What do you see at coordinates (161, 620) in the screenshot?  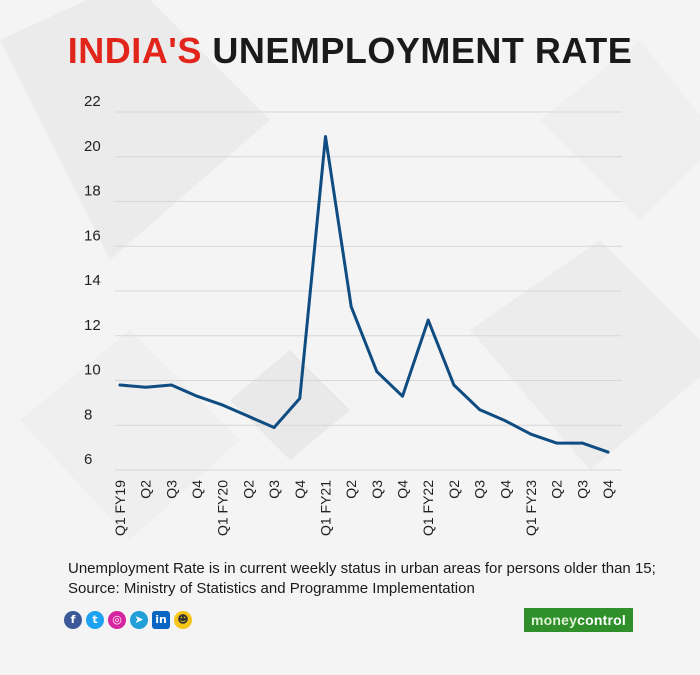 I see `linkedin-icon: in` at bounding box center [161, 620].